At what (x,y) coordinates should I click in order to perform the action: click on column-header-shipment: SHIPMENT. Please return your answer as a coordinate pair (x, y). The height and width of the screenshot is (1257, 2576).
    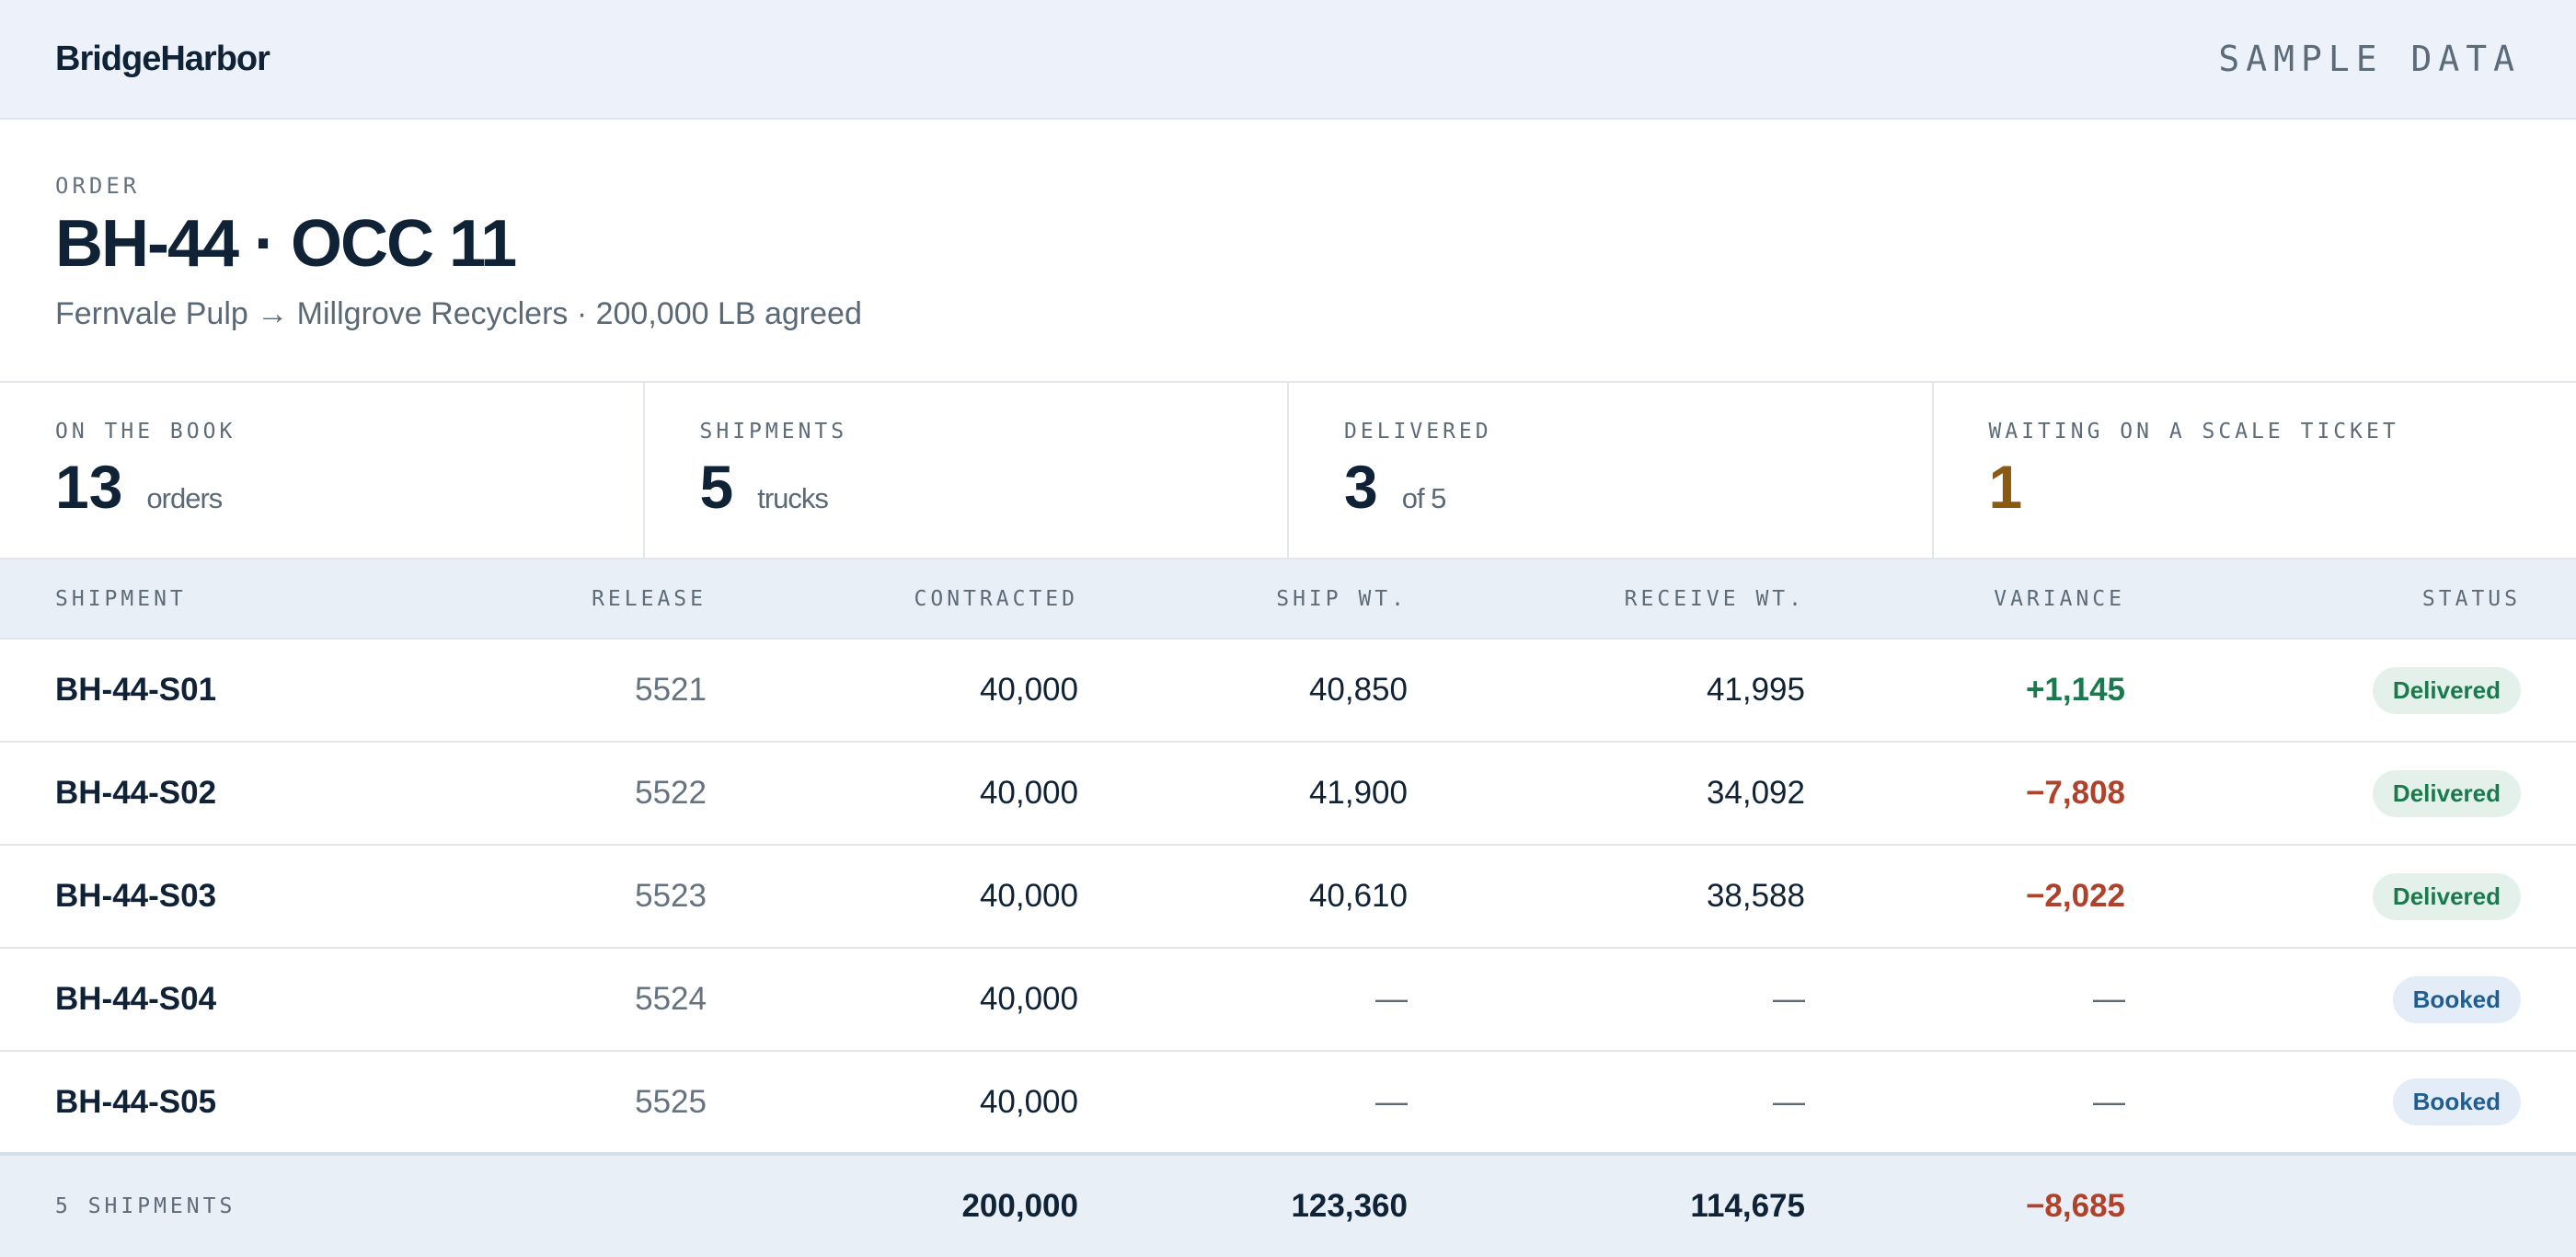
    Looking at the image, I should click on (230, 599).